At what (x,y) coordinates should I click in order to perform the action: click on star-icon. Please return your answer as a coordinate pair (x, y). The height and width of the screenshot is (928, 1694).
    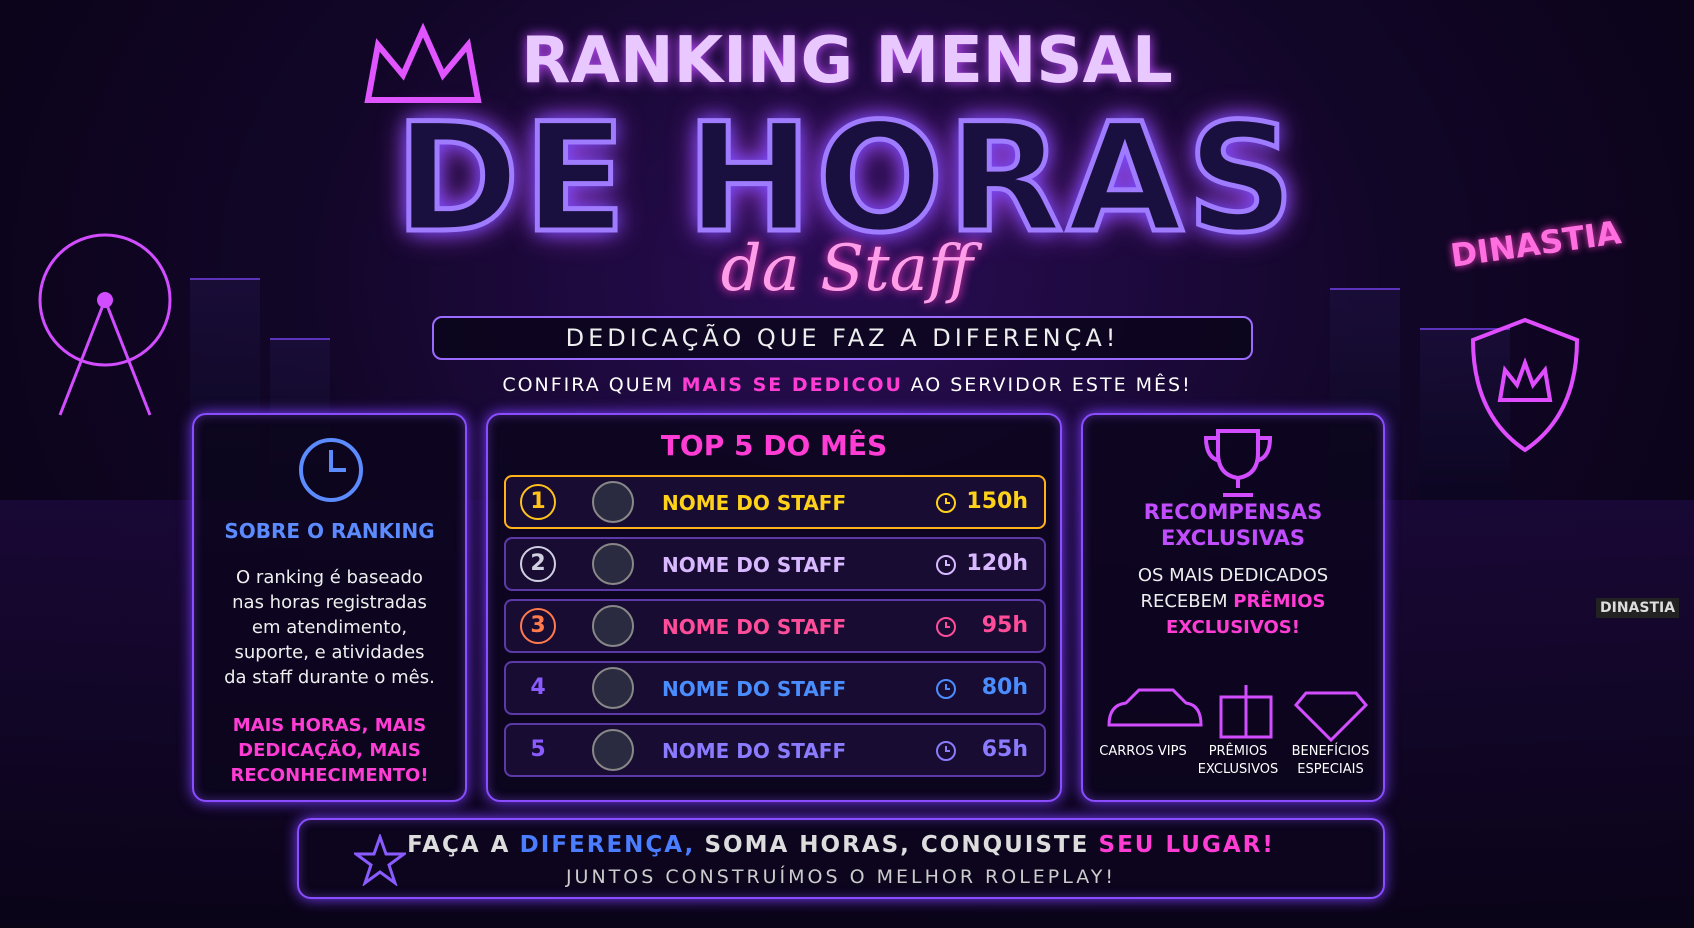
    Looking at the image, I should click on (380, 860).